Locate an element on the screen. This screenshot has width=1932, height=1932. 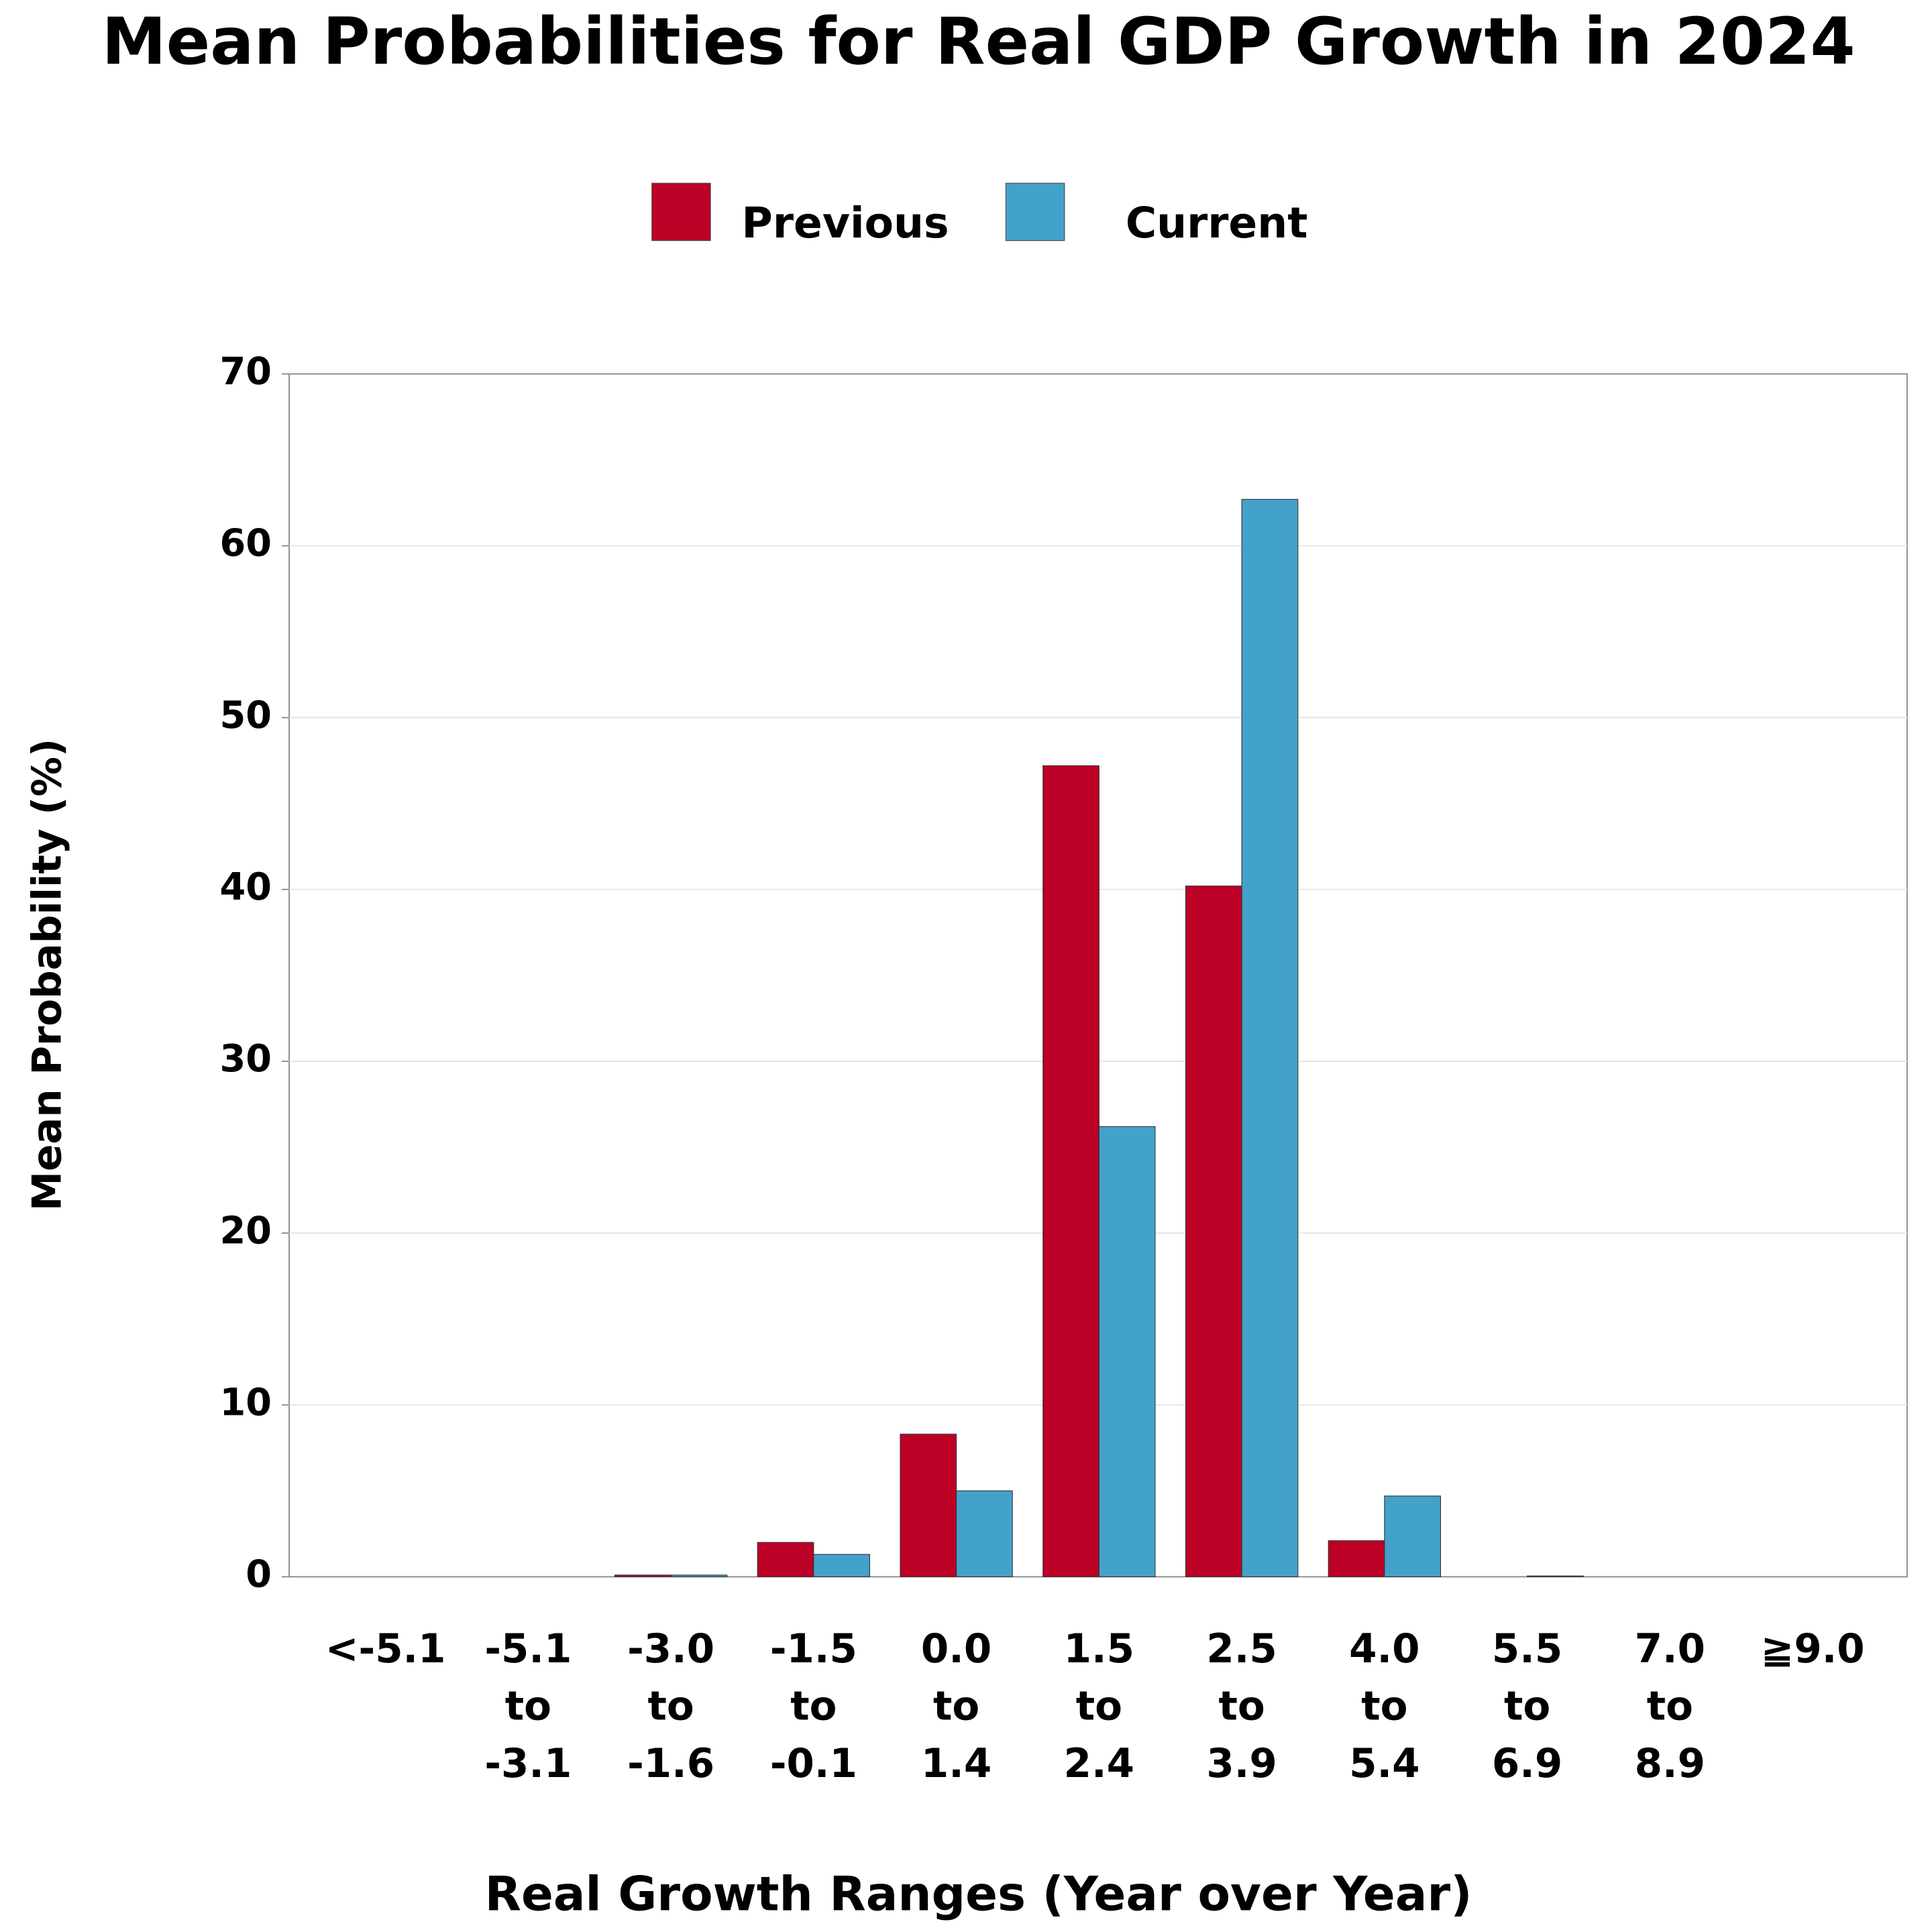
y-tick-label: 10 is located at coordinates (245, 1402).